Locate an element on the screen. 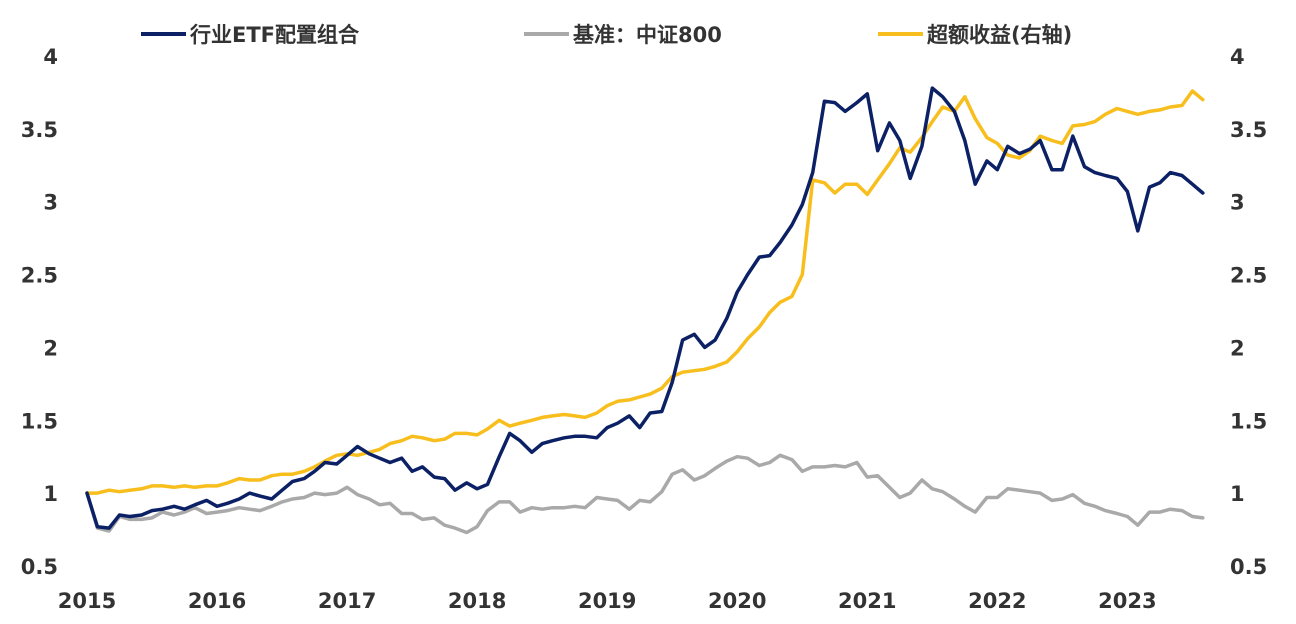 This screenshot has height=624, width=1296. y-right-tick-label: 0.5 is located at coordinates (1248, 567).